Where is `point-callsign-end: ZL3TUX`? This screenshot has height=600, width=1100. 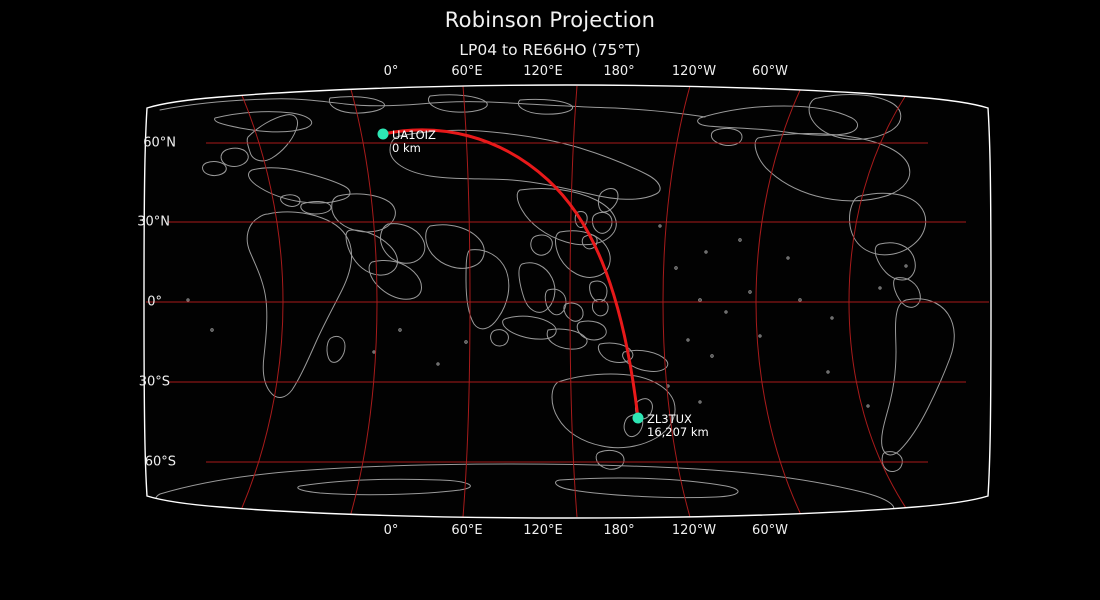
point-callsign-end: ZL3TUX is located at coordinates (669, 419).